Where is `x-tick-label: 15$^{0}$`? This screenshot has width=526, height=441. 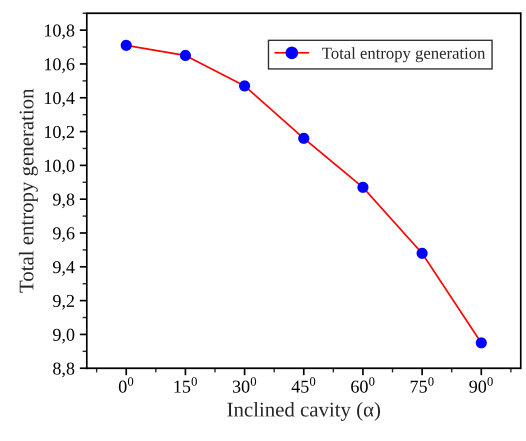
x-tick-label: 15$^{0}$ is located at coordinates (185, 385).